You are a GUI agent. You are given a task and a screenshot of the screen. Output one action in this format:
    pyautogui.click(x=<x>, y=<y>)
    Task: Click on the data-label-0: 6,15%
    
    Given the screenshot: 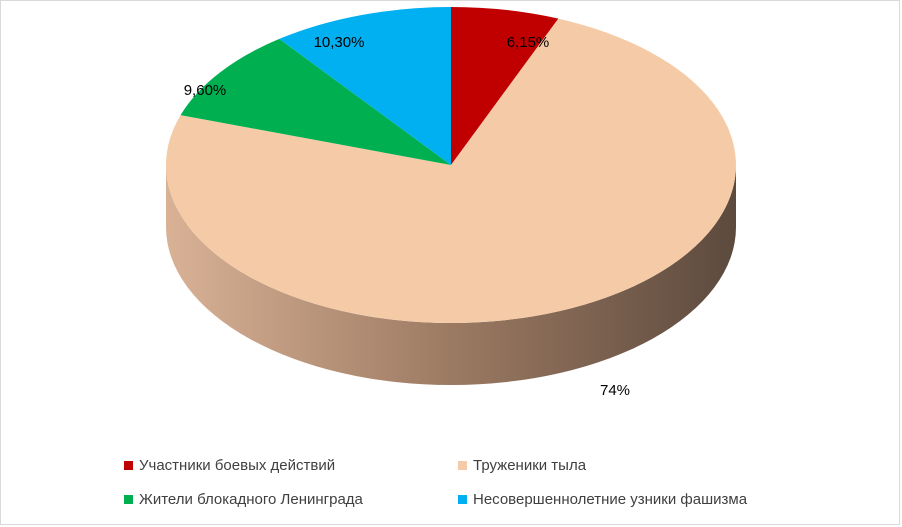 What is the action you would take?
    pyautogui.click(x=528, y=42)
    